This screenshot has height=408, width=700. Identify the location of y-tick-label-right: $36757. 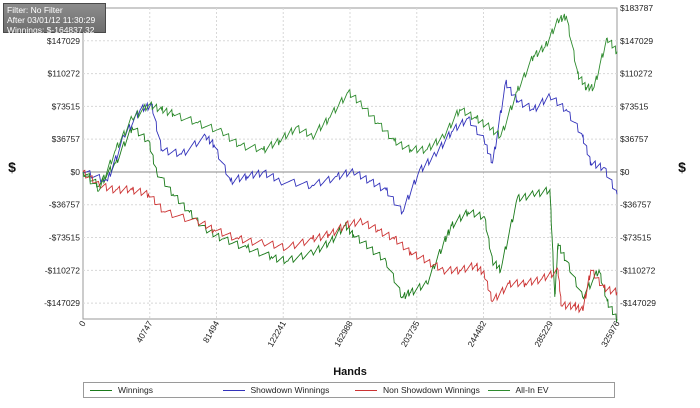
(634, 139).